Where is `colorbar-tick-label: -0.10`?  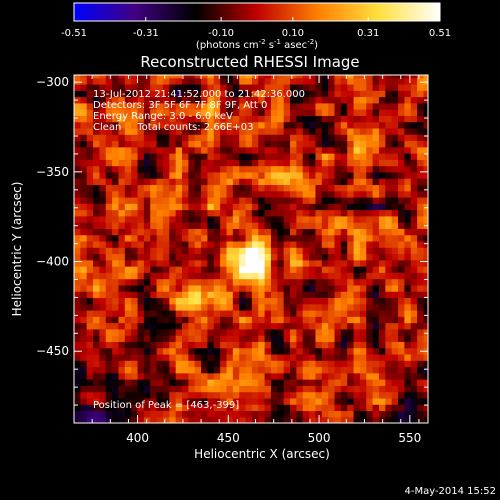
colorbar-tick-label: -0.10 is located at coordinates (221, 33).